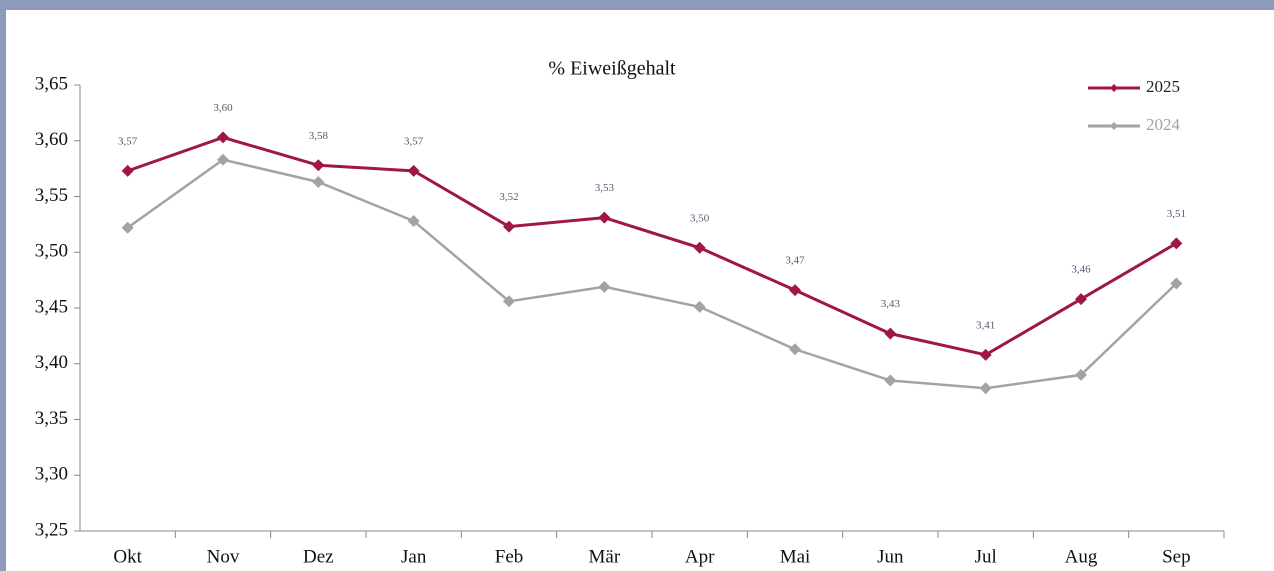  What do you see at coordinates (605, 556) in the screenshot?
I see `x-tick-label: Mär` at bounding box center [605, 556].